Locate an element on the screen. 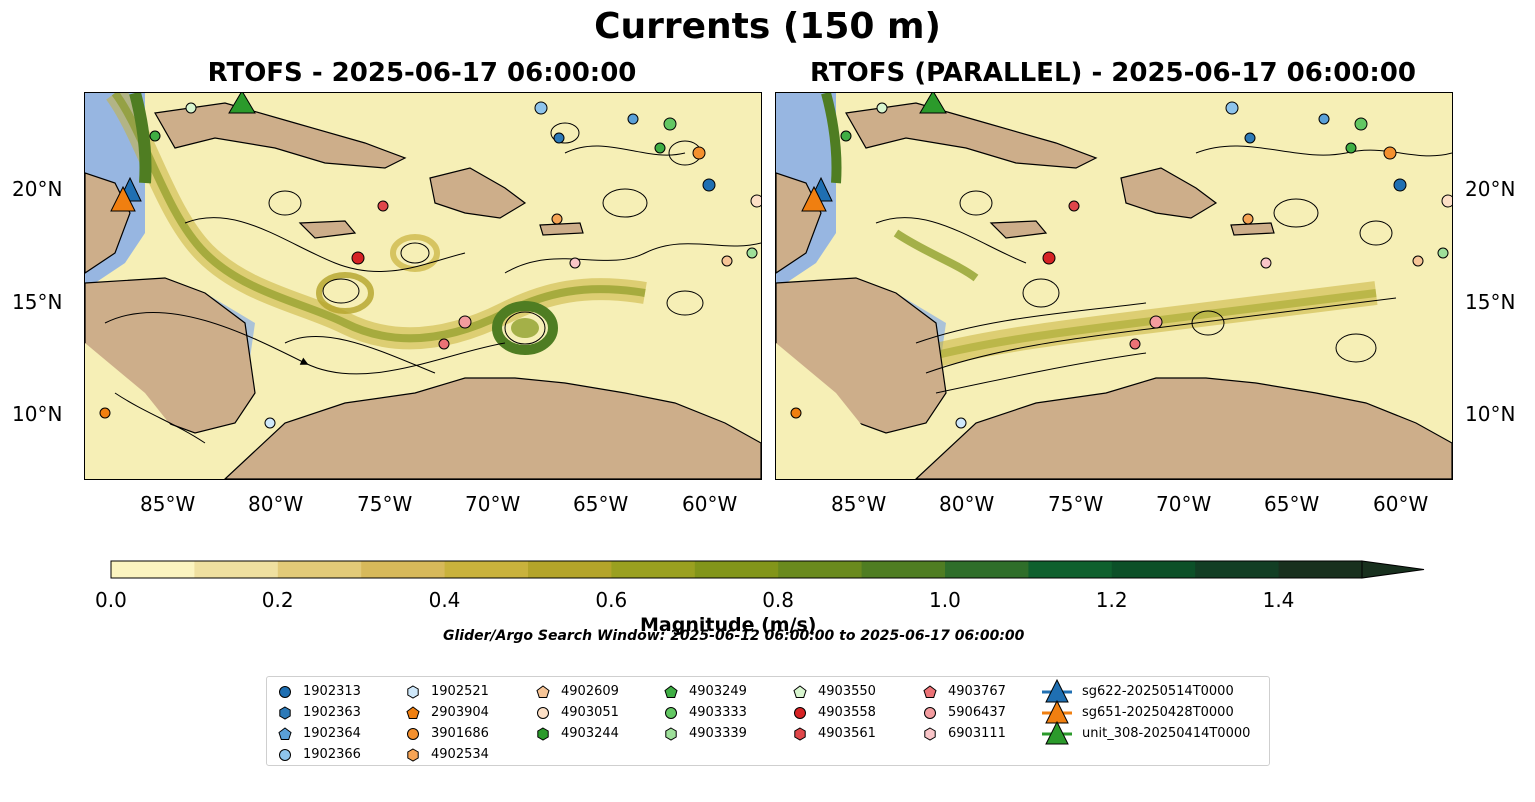 This screenshot has height=802, width=1535. triangle-marker-icon is located at coordinates (1057, 732).